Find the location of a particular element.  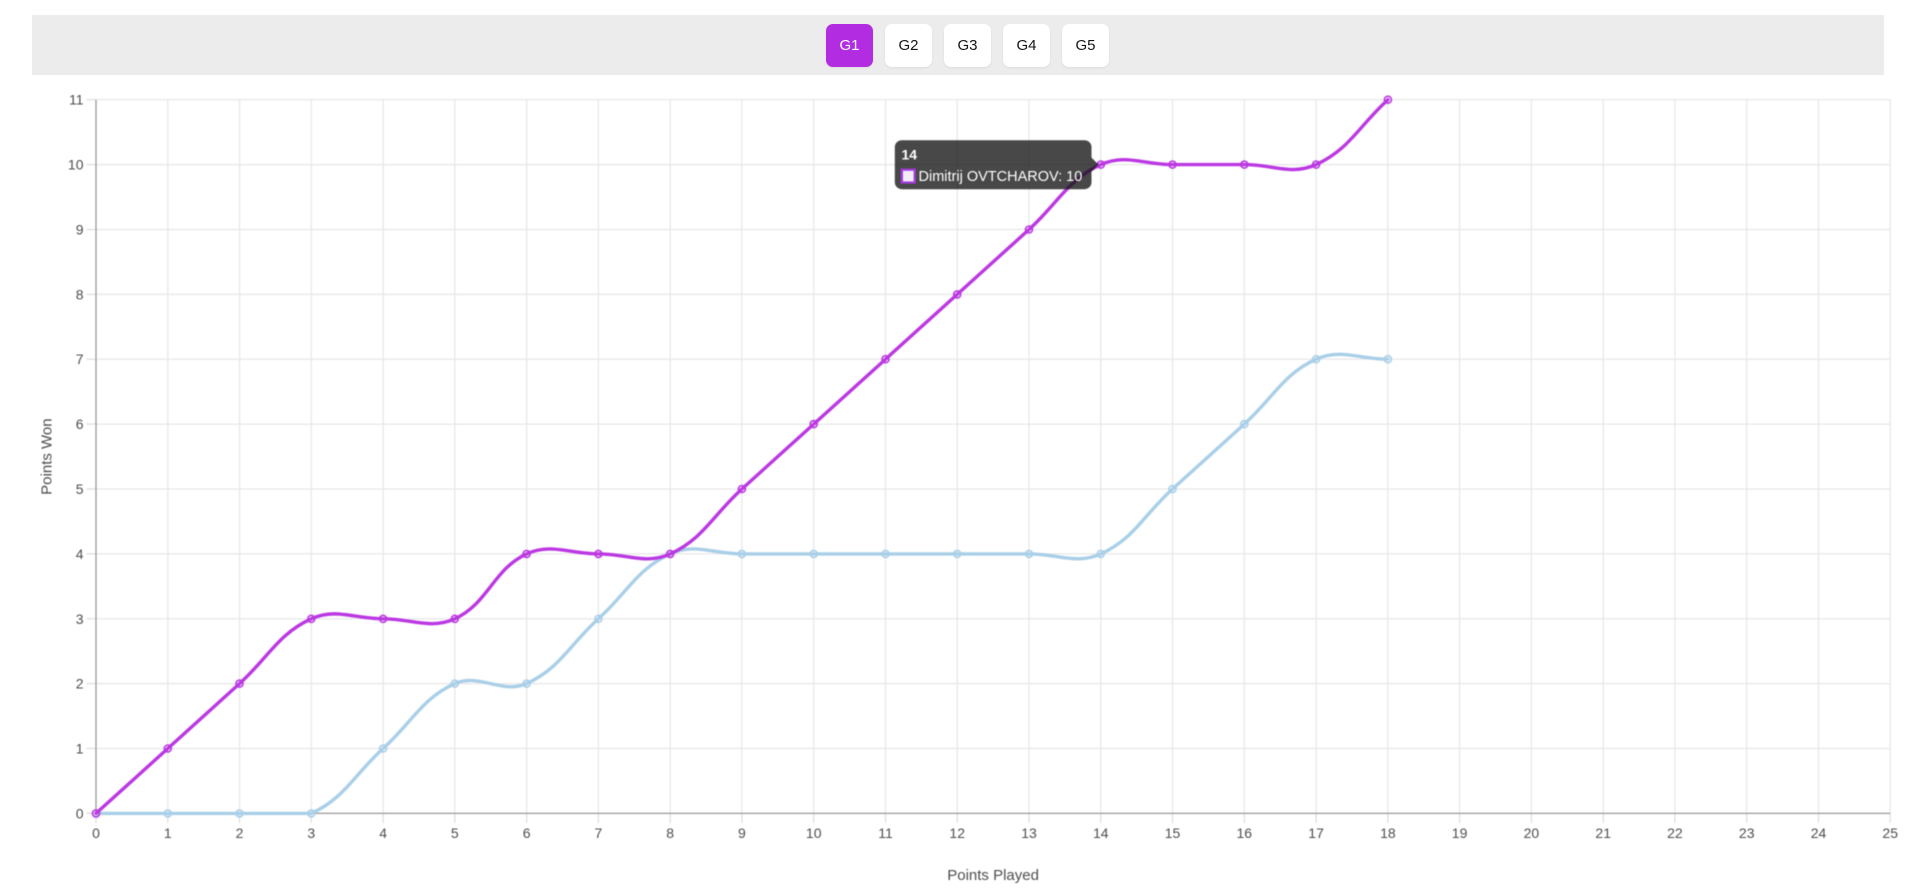

svg-text: 17 is located at coordinates (1316, 833).